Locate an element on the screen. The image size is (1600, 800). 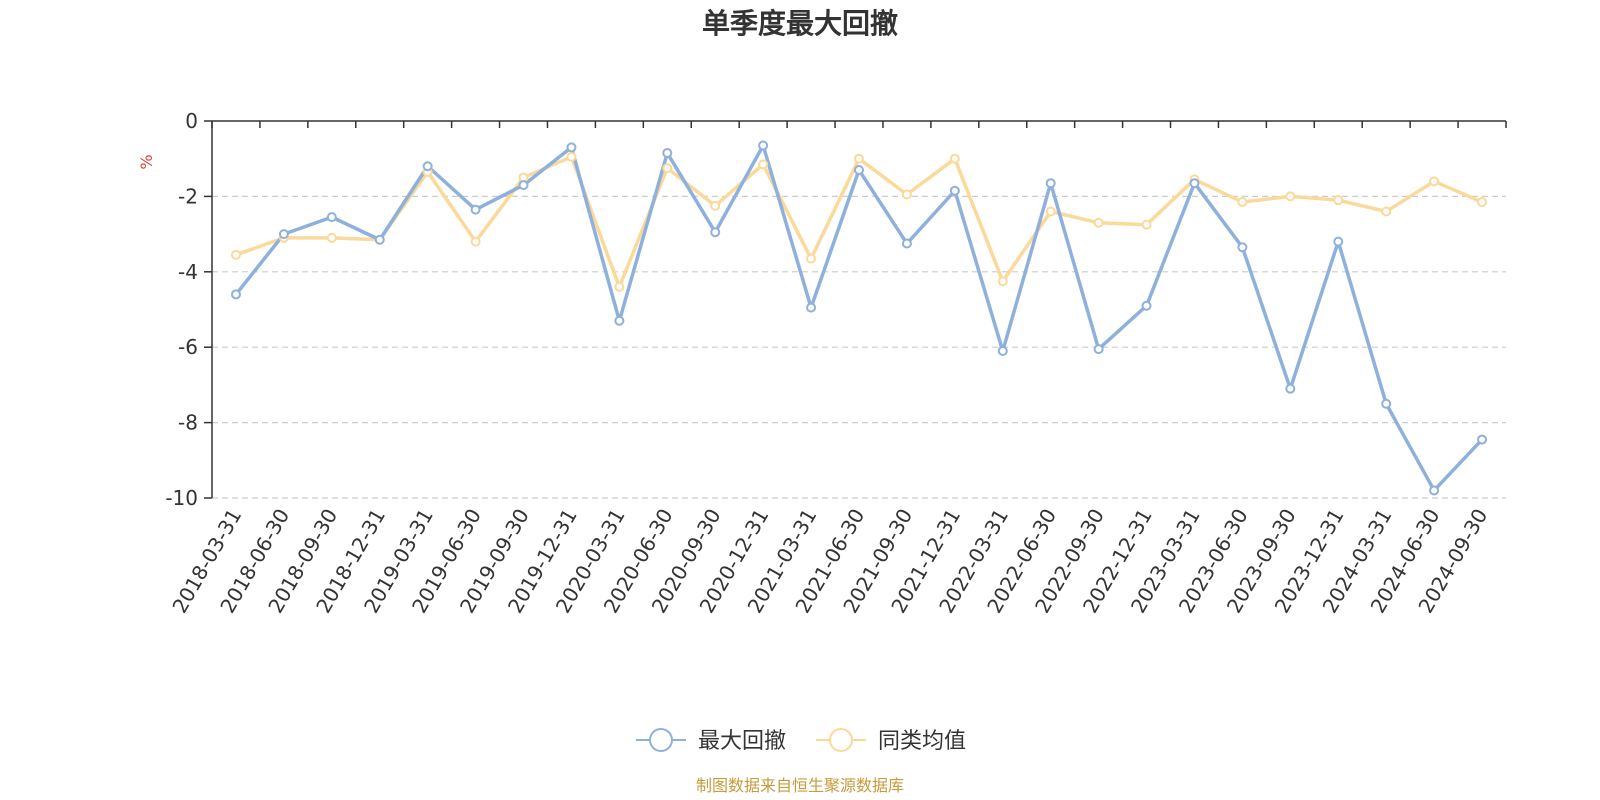
legend-label: 最大回撤 is located at coordinates (742, 741).